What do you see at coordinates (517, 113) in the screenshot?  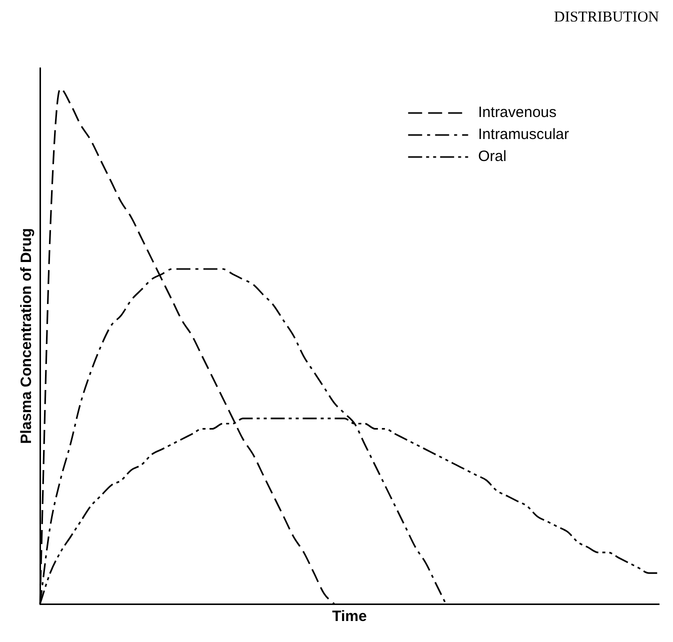 I see `legend-label: Intravenous` at bounding box center [517, 113].